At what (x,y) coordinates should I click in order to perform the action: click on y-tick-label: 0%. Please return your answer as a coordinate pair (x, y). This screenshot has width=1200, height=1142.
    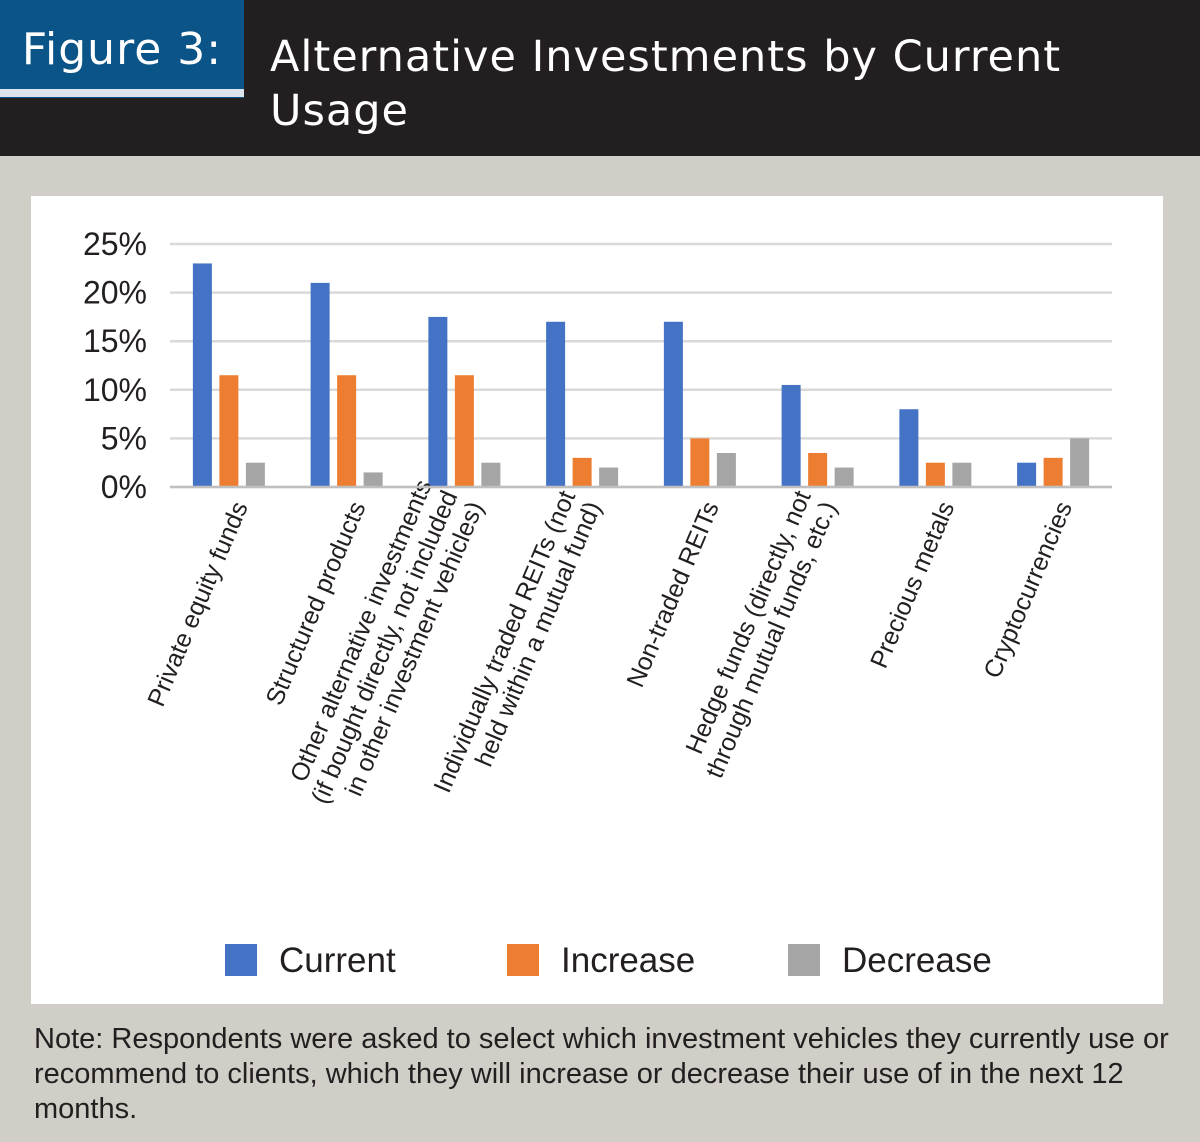
    Looking at the image, I should click on (124, 487).